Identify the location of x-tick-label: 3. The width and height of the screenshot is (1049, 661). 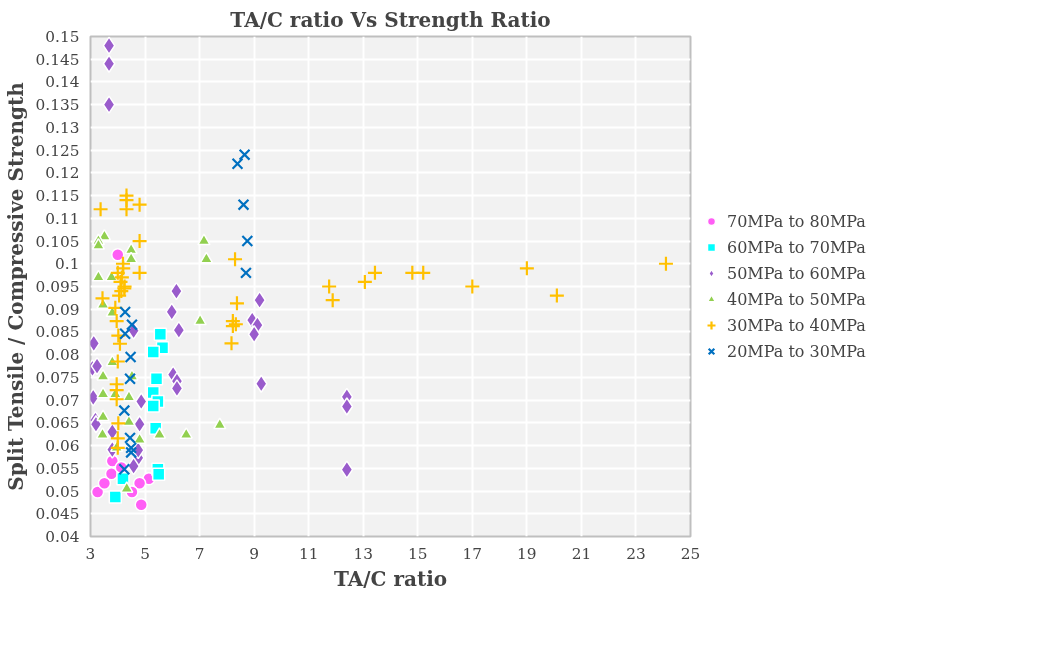
(90, 553).